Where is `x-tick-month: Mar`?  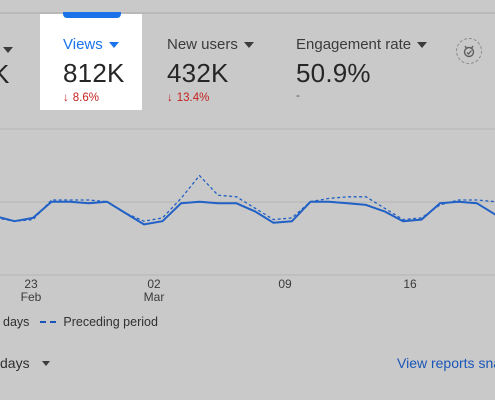
x-tick-month: Mar is located at coordinates (154, 297).